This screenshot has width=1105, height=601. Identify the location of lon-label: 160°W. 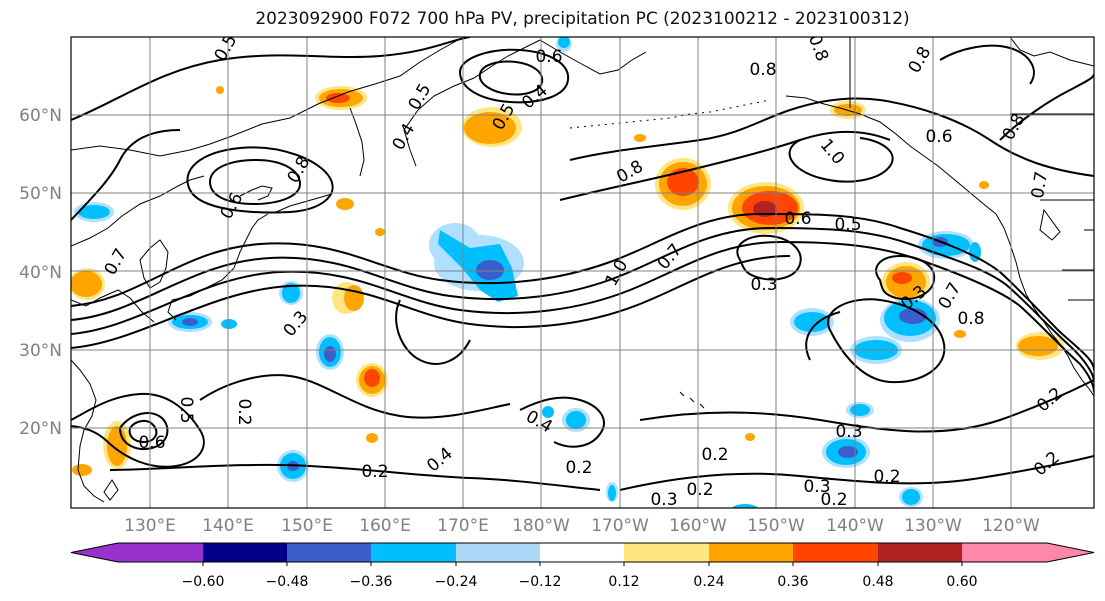
(698, 526).